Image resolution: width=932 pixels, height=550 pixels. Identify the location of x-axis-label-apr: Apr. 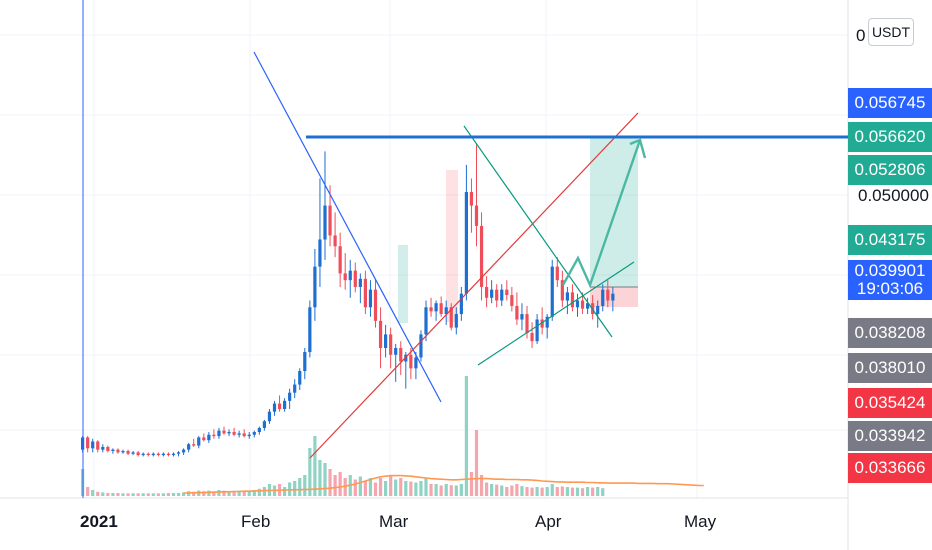
(548, 521).